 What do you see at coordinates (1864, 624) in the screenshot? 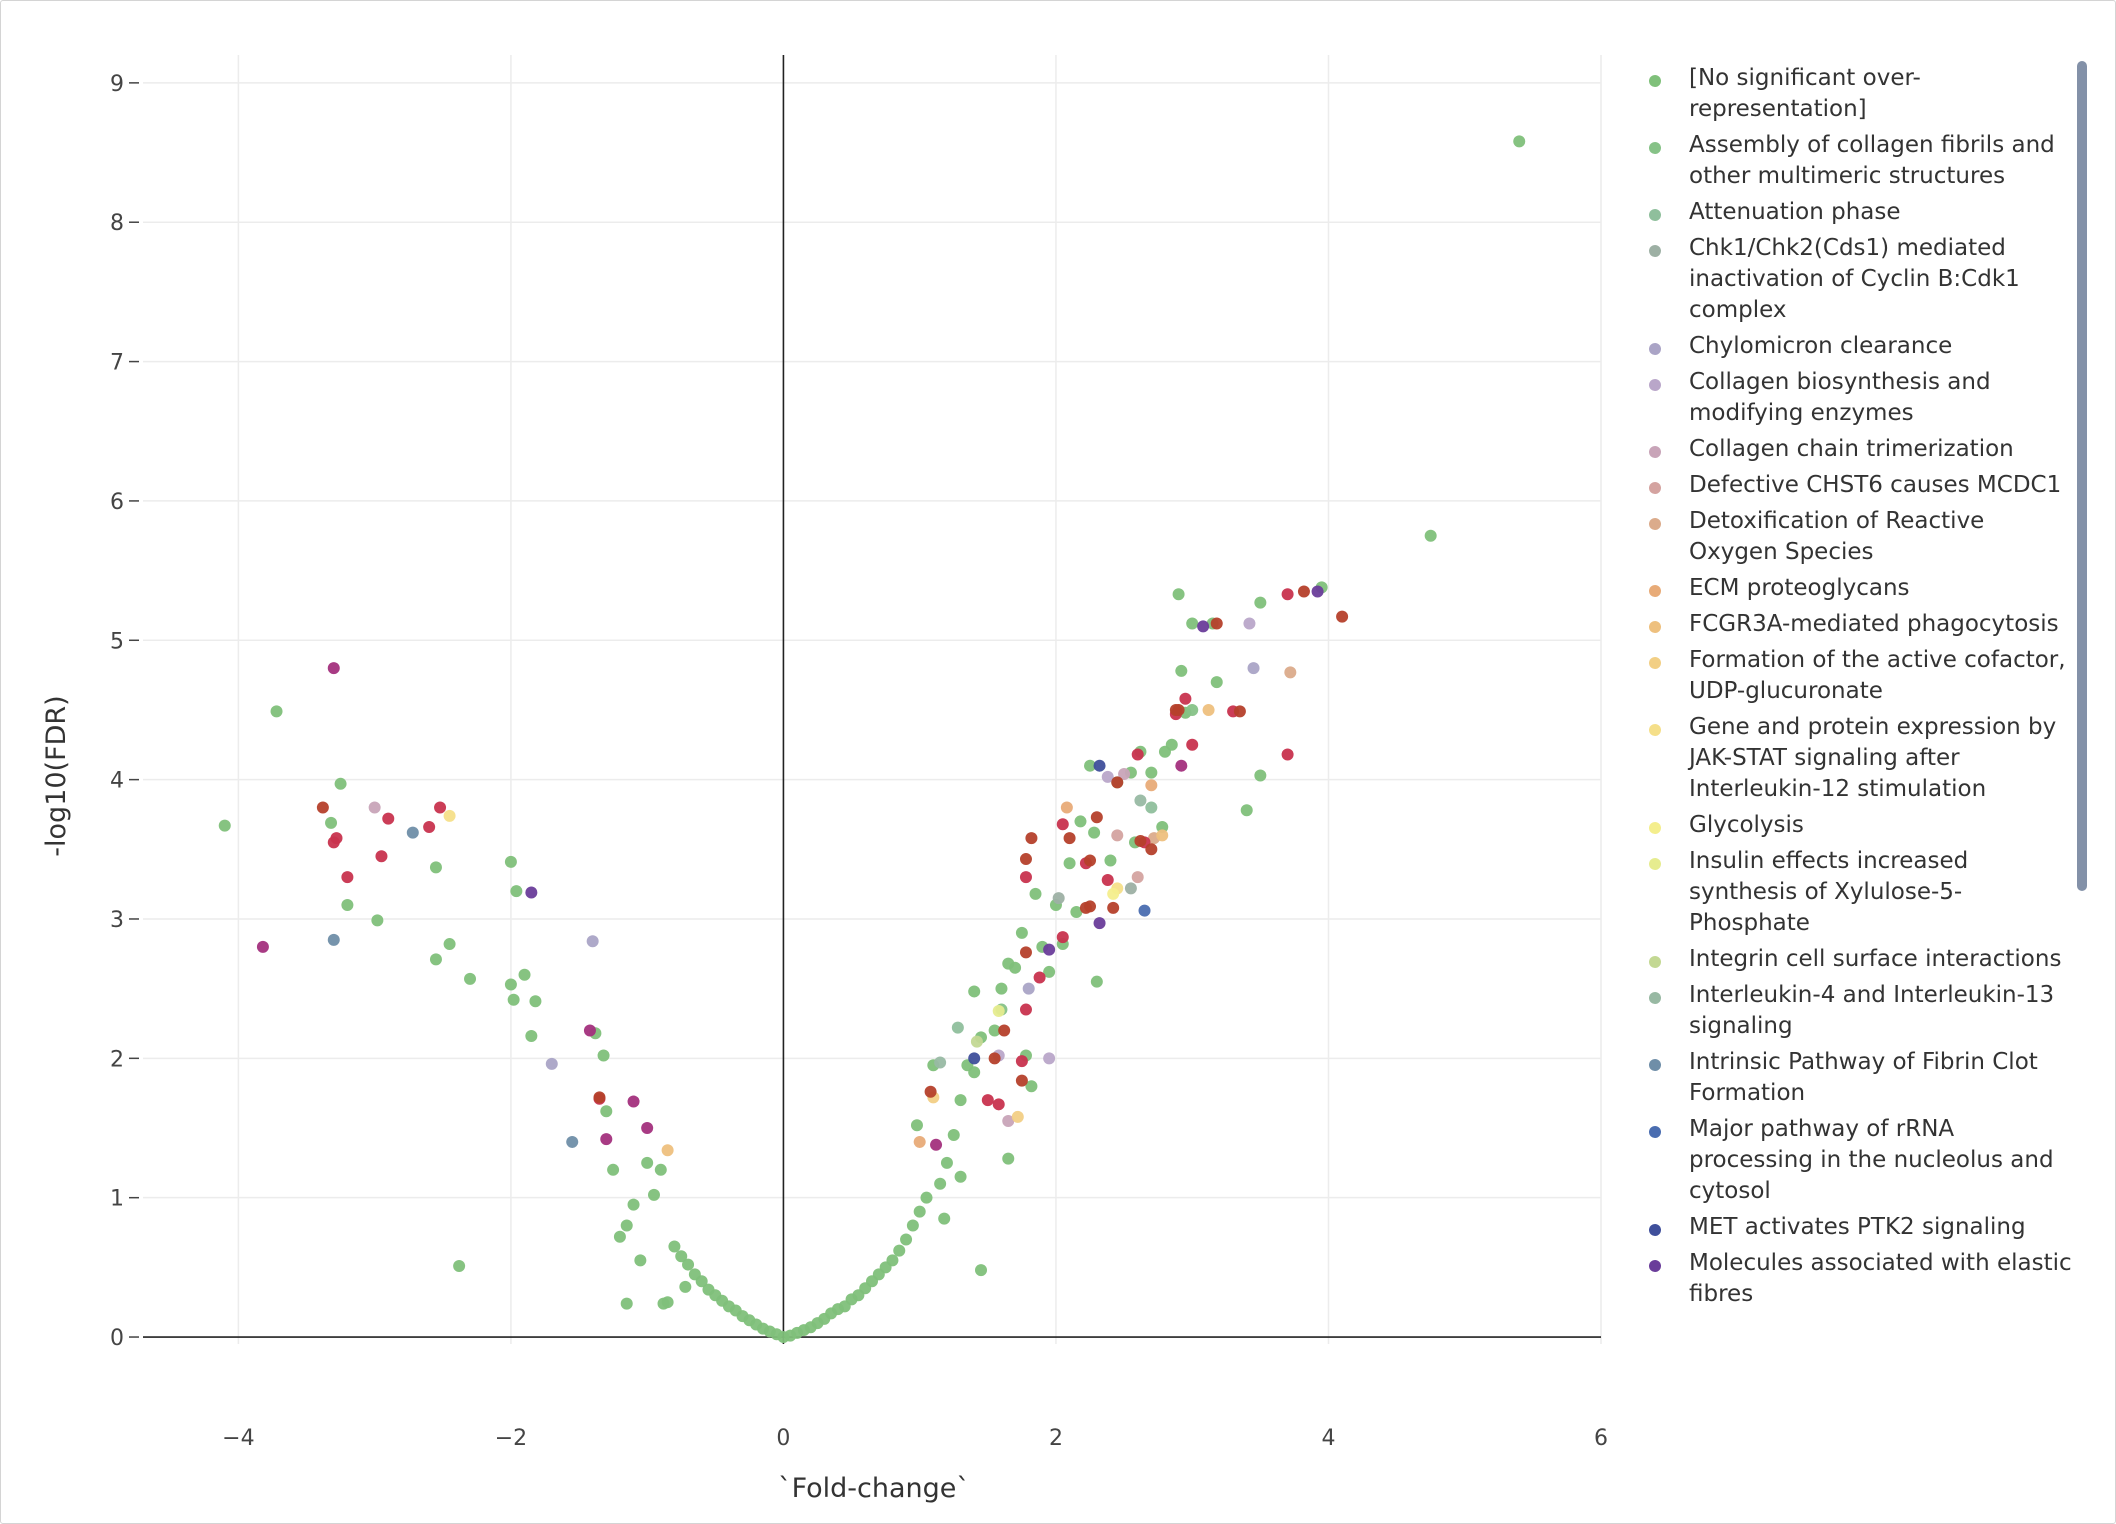
I see `legend-item: FCGR3A-mediated phagocytosis` at bounding box center [1864, 624].